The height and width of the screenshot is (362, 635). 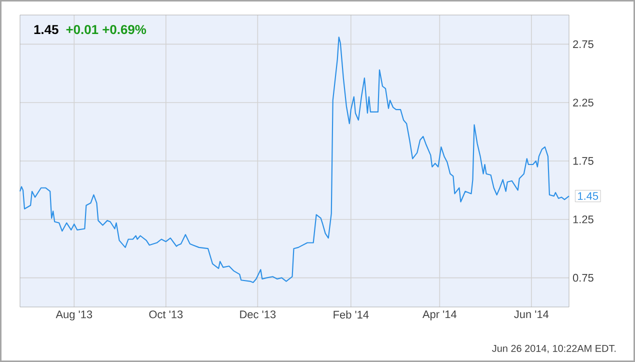 What do you see at coordinates (583, 220) in the screenshot?
I see `y-tick-label: 1.25` at bounding box center [583, 220].